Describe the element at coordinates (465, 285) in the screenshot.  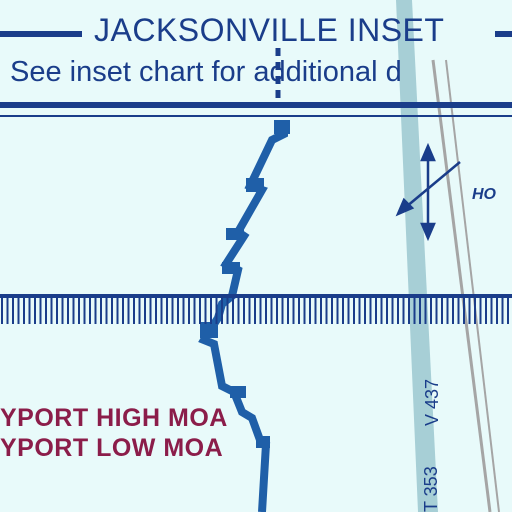
I see `road-lines` at that location.